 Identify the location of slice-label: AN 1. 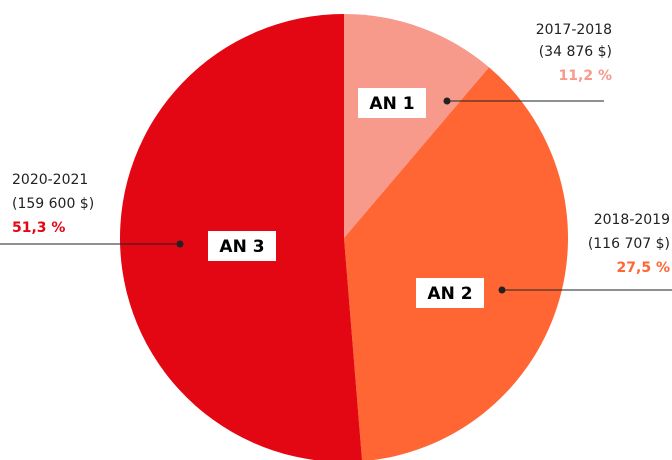
(391, 104).